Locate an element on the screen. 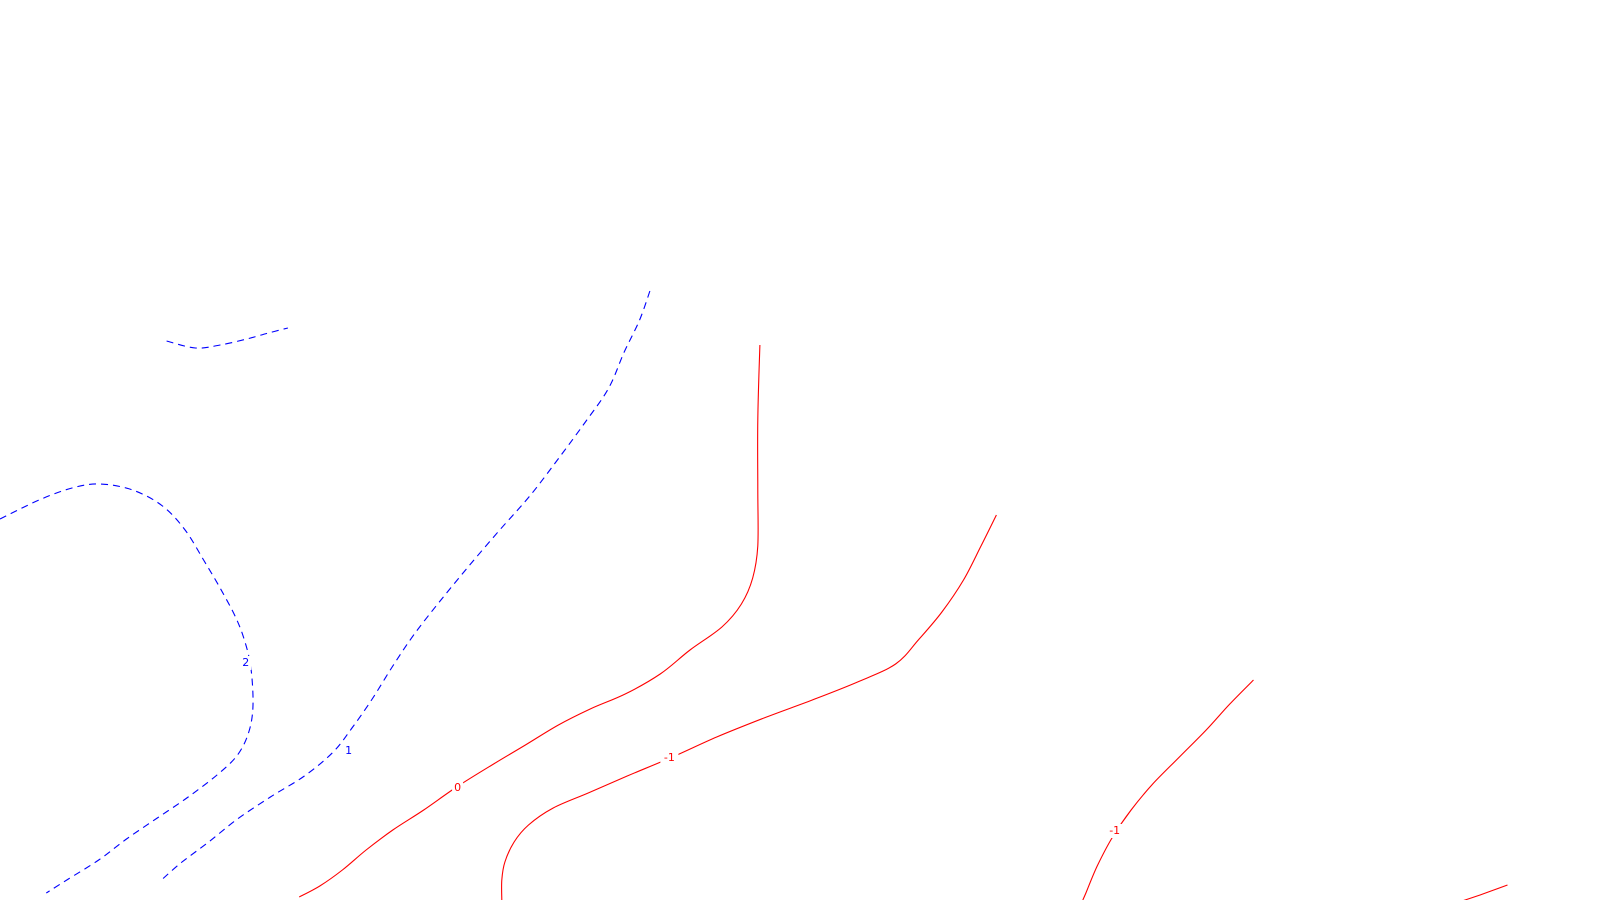  contour-label: 1 is located at coordinates (348, 750).